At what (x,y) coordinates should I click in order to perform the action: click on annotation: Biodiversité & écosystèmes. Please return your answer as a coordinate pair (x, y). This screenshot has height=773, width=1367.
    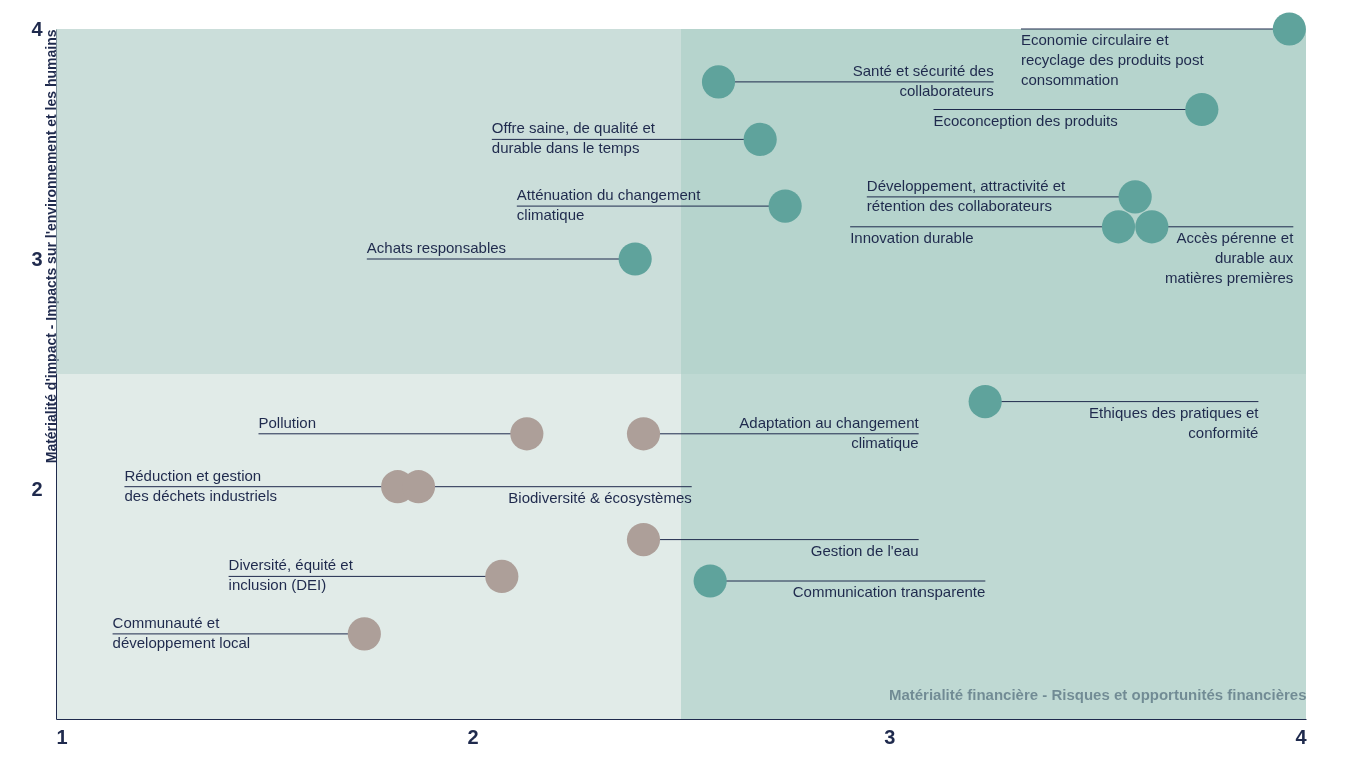
    Looking at the image, I should click on (600, 497).